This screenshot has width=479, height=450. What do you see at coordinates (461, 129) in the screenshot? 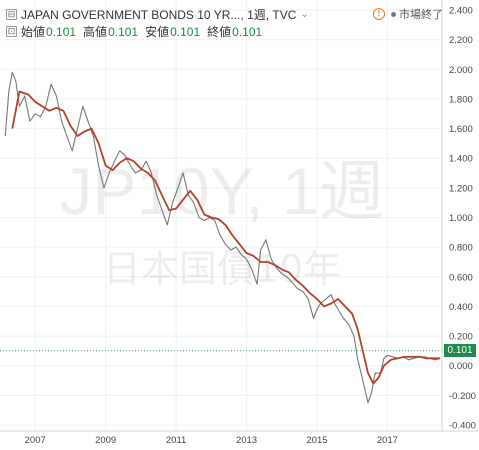
I see `price-tick-label: 1.600` at bounding box center [461, 129].